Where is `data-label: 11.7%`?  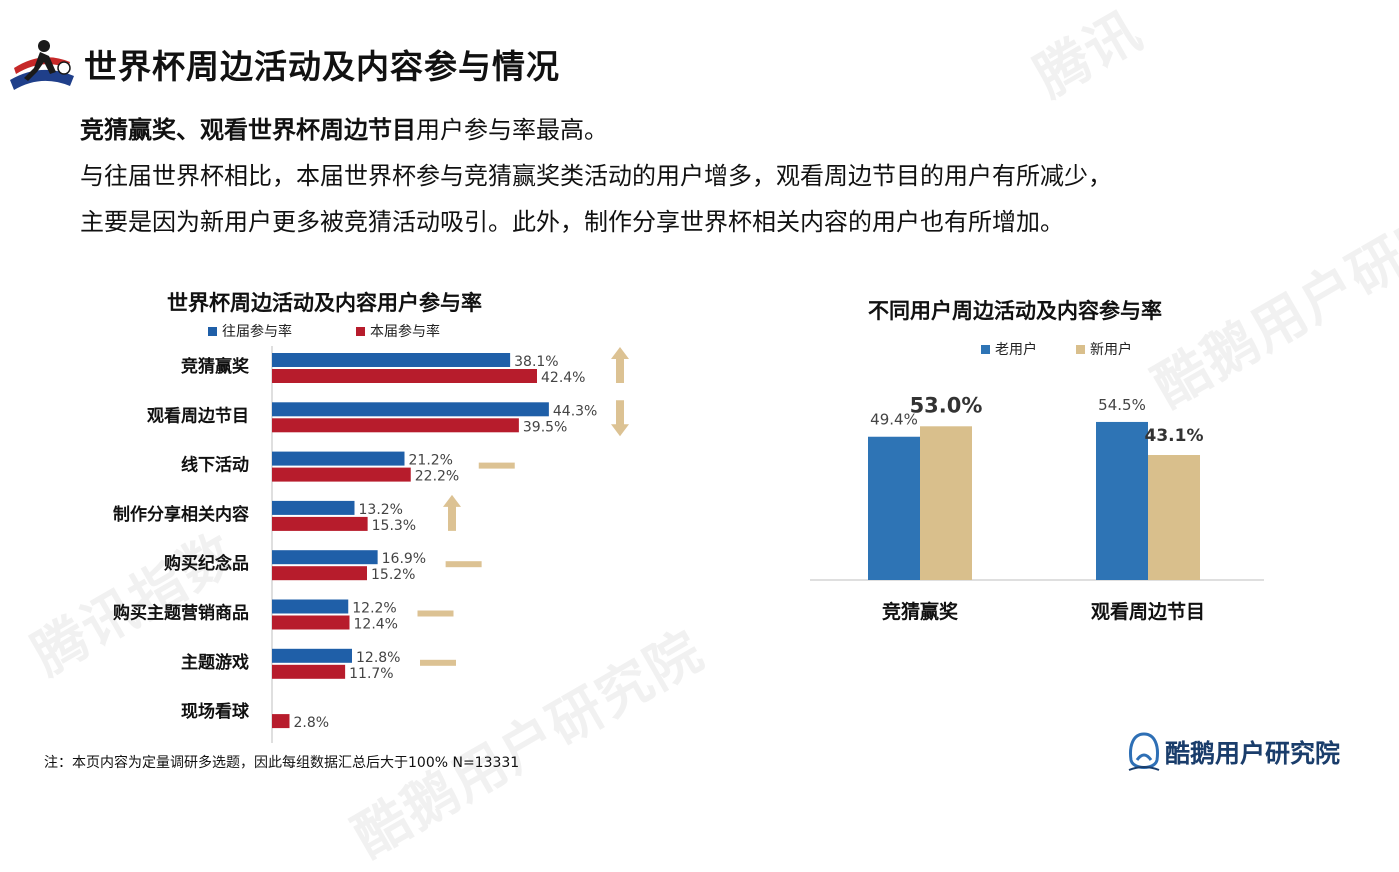 data-label: 11.7% is located at coordinates (371, 674).